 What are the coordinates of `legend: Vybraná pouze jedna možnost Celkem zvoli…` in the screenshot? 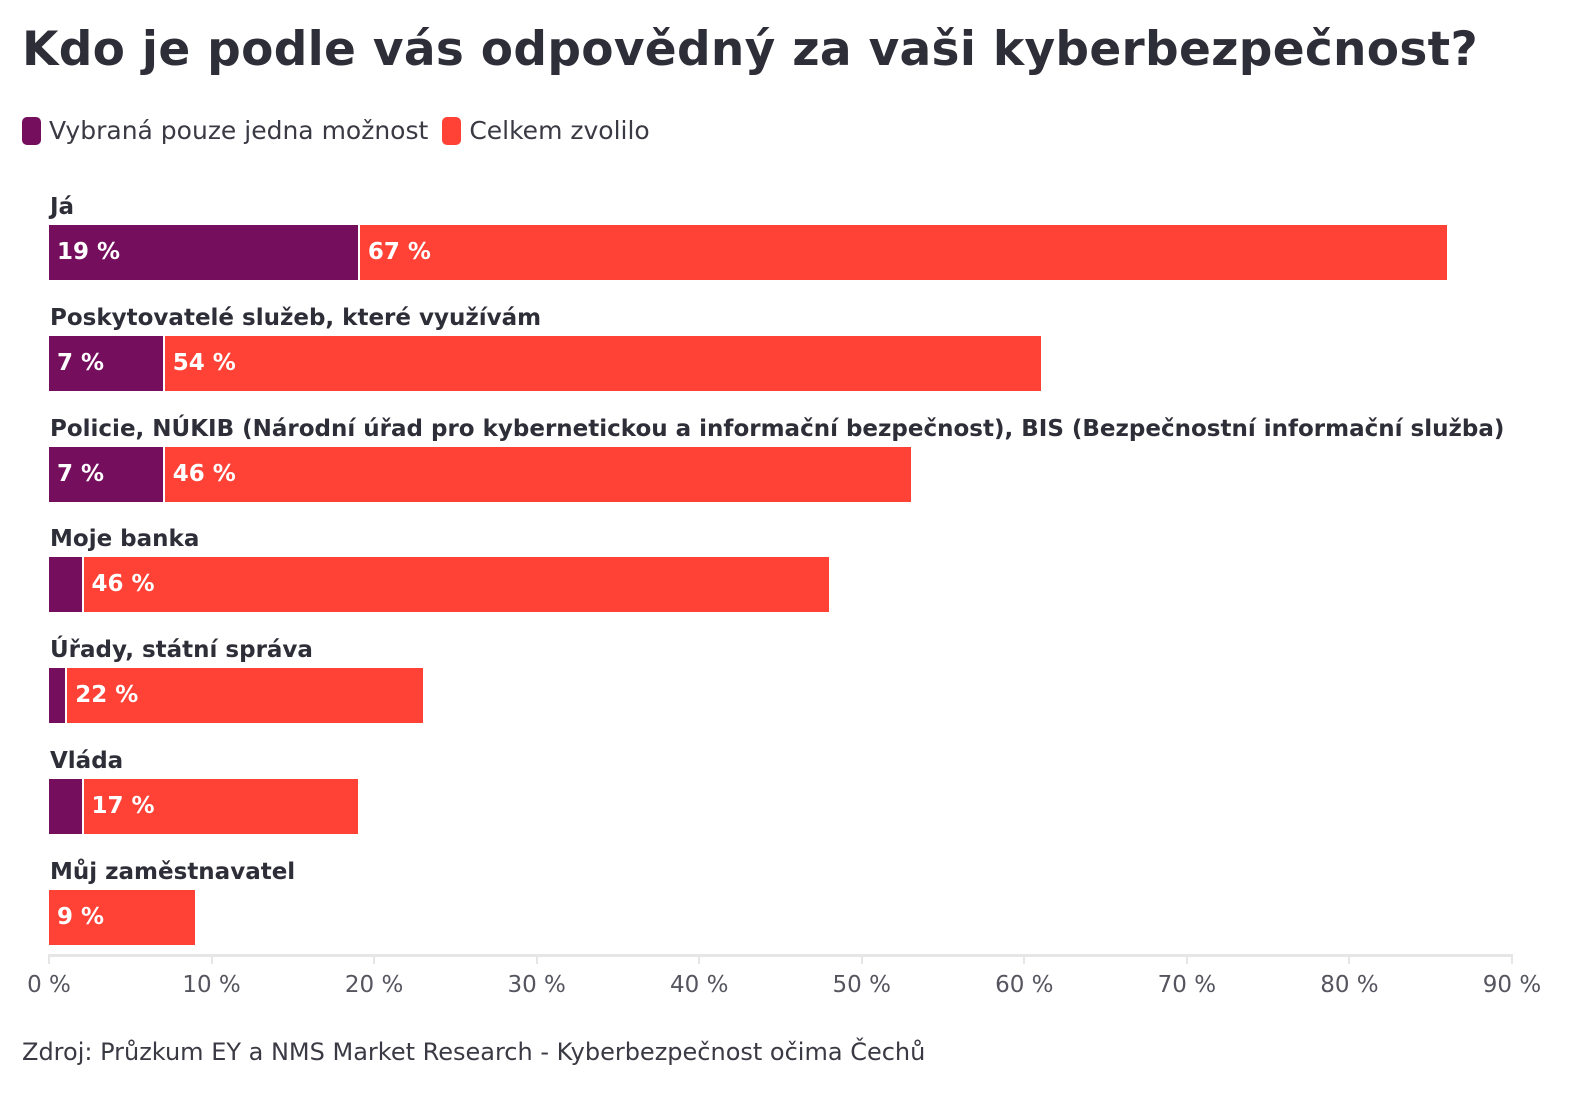 It's located at (336, 130).